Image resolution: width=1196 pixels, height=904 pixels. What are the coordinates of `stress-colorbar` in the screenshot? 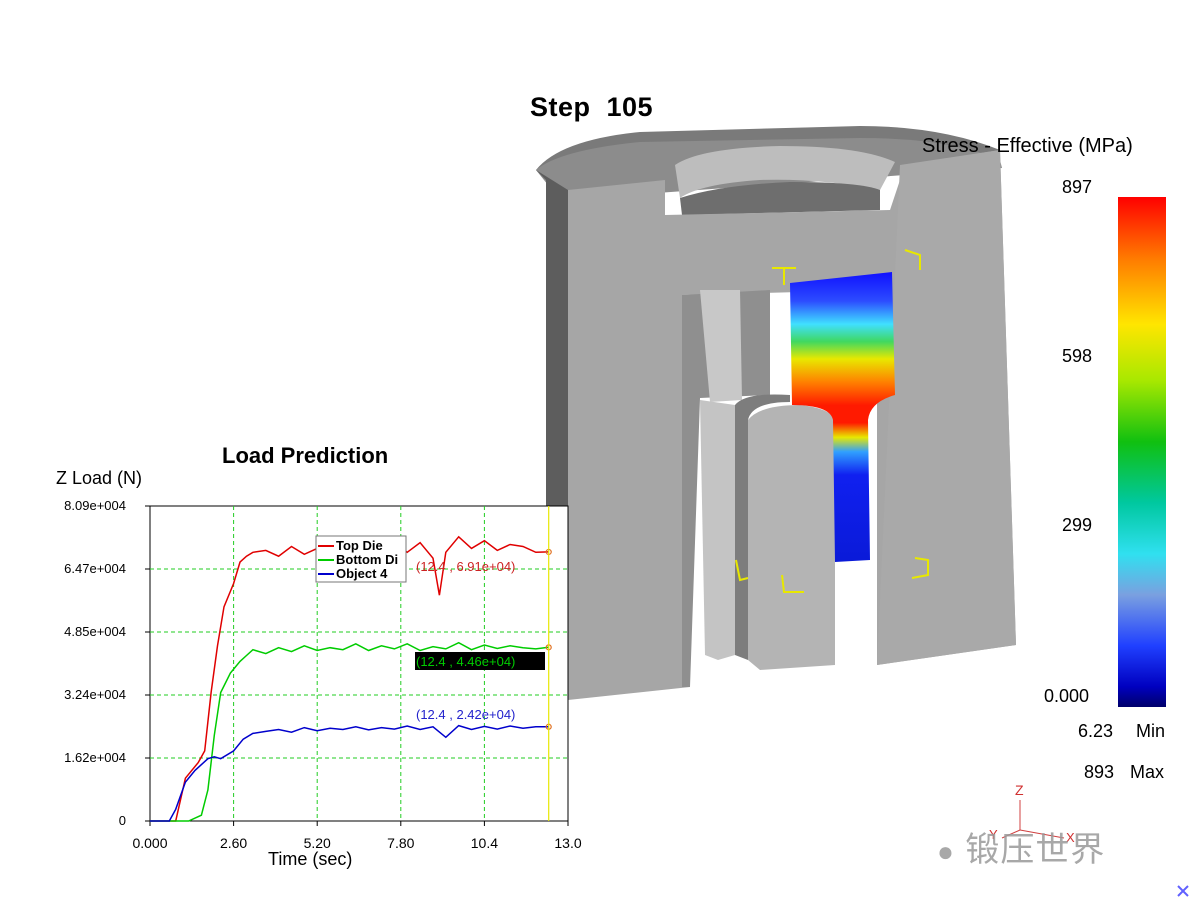 It's located at (1142, 452).